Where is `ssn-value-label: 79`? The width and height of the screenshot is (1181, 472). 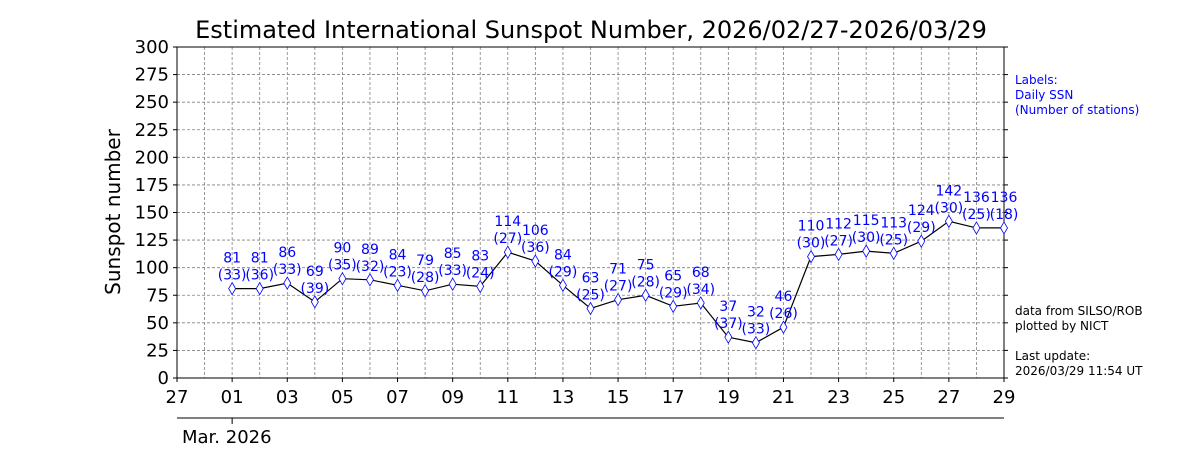 ssn-value-label: 79 is located at coordinates (425, 261).